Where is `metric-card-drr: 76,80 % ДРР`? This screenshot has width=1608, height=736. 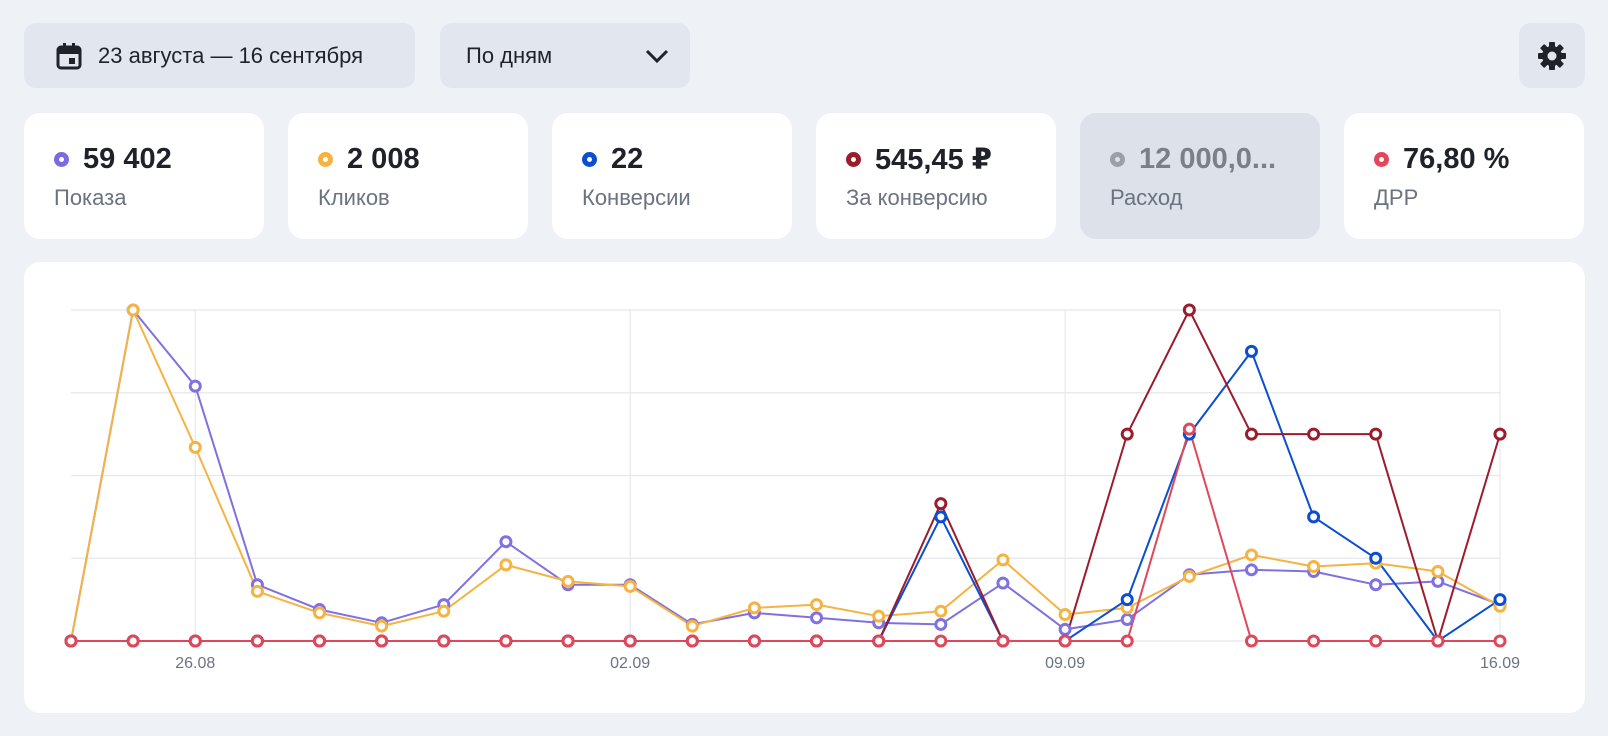 metric-card-drr: 76,80 % ДРР is located at coordinates (1464, 176).